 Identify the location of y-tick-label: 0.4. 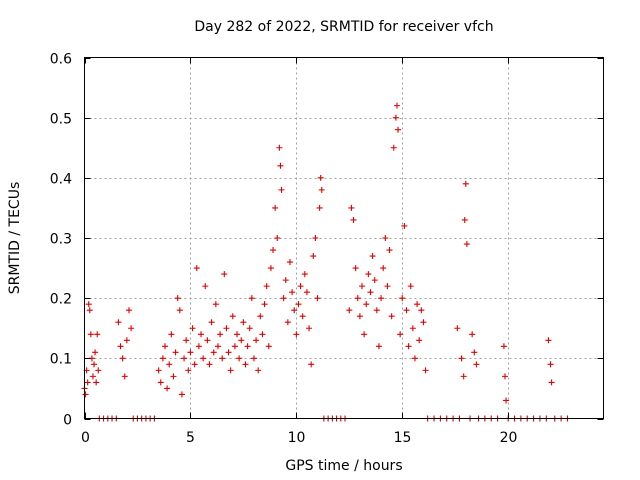
(61, 180).